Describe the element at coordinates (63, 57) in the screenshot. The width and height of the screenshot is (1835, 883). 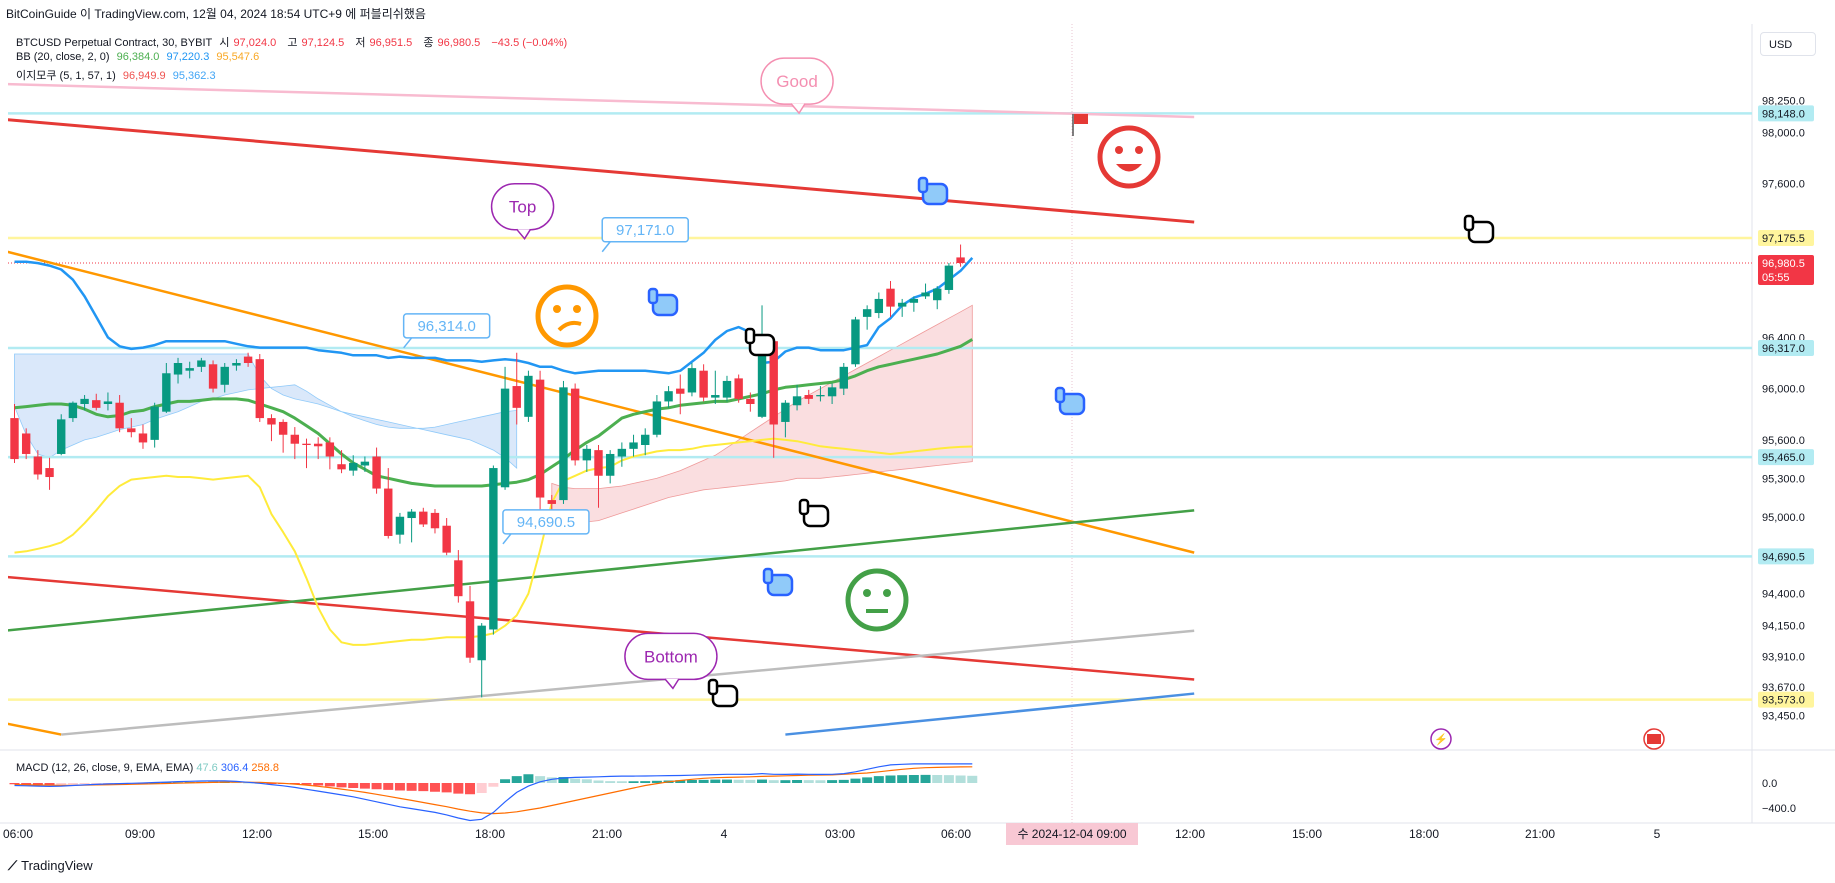
I see `bb-label: BB (20, close, 2, 0)` at that location.